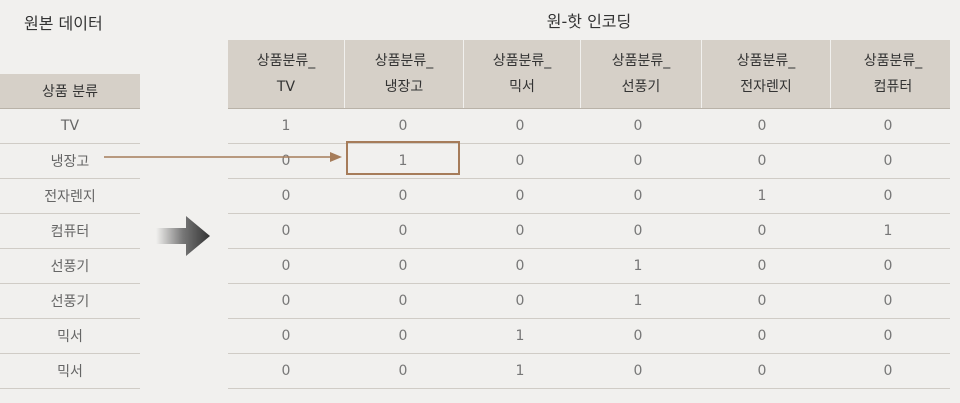  I want to click on original-row: 냉장고, so click(70, 161).